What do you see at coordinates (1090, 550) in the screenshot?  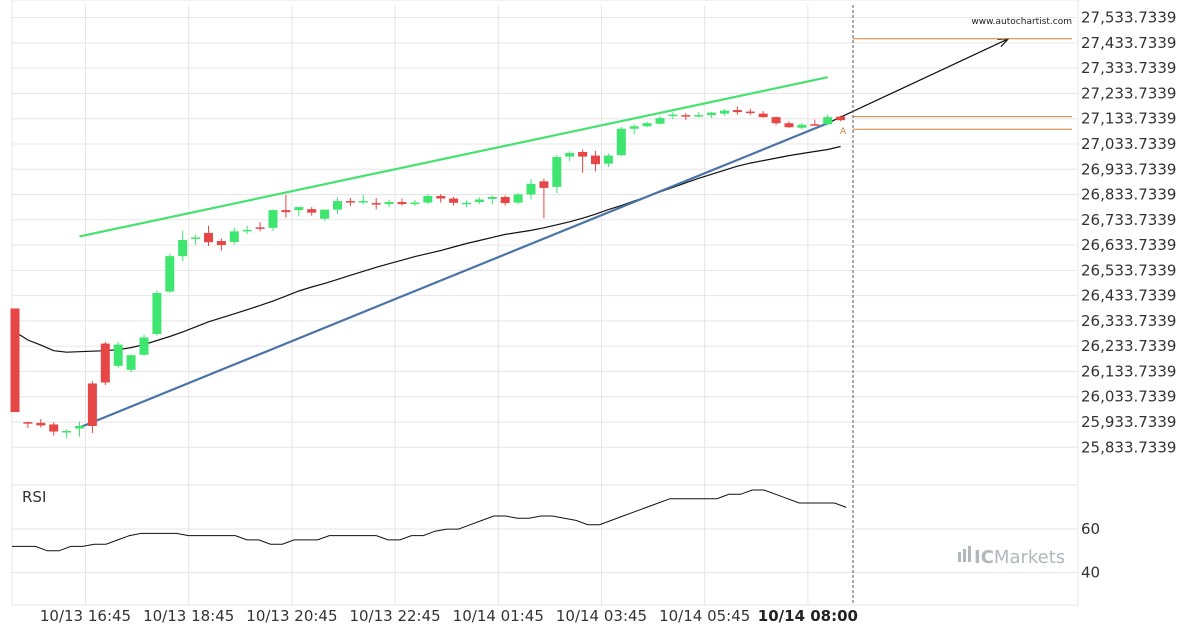 I see `rsi-axis: 60 40` at bounding box center [1090, 550].